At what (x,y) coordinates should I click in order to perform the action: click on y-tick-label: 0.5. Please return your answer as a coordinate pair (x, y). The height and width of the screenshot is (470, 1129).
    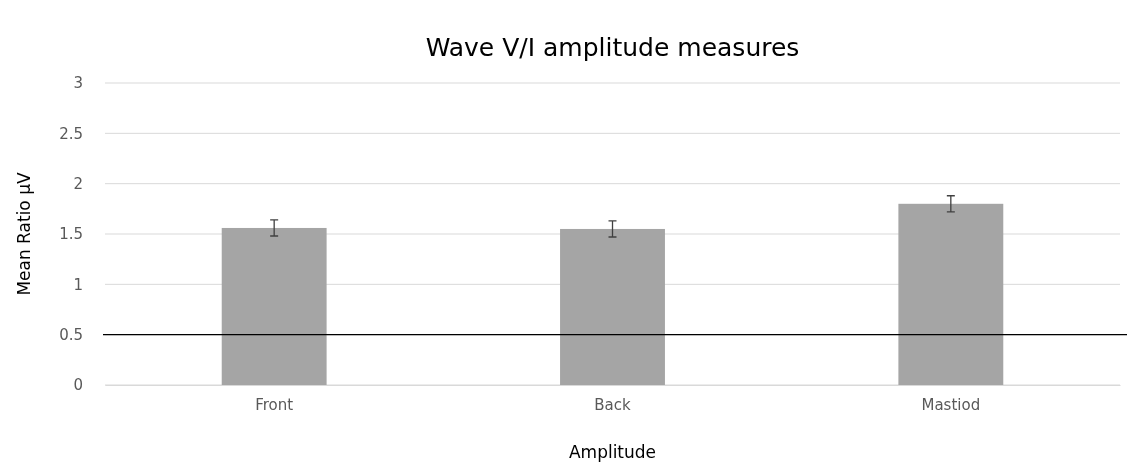
    Looking at the image, I should click on (71, 334).